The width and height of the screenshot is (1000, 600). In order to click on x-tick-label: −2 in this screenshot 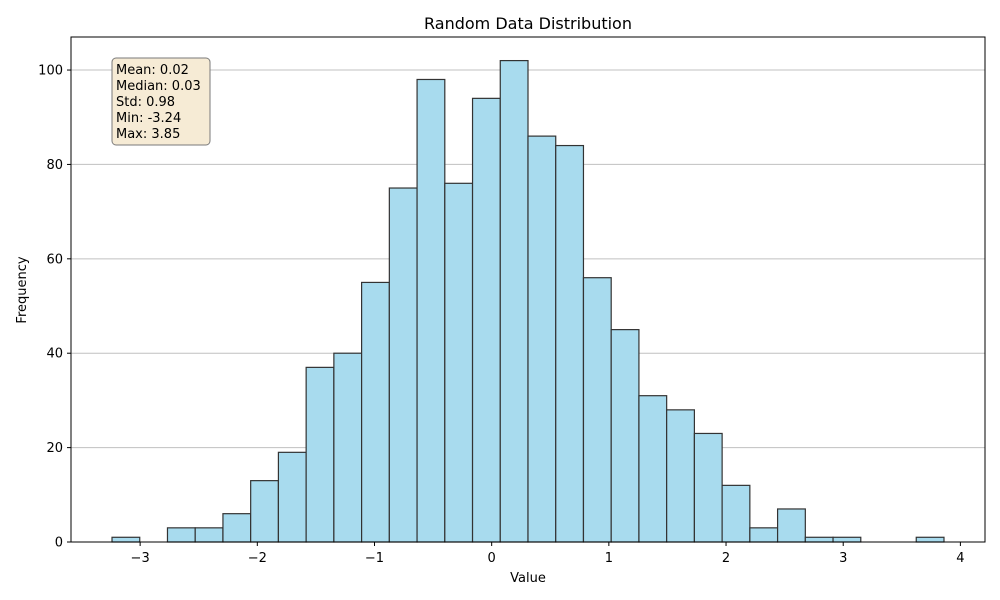, I will do `click(257, 558)`.